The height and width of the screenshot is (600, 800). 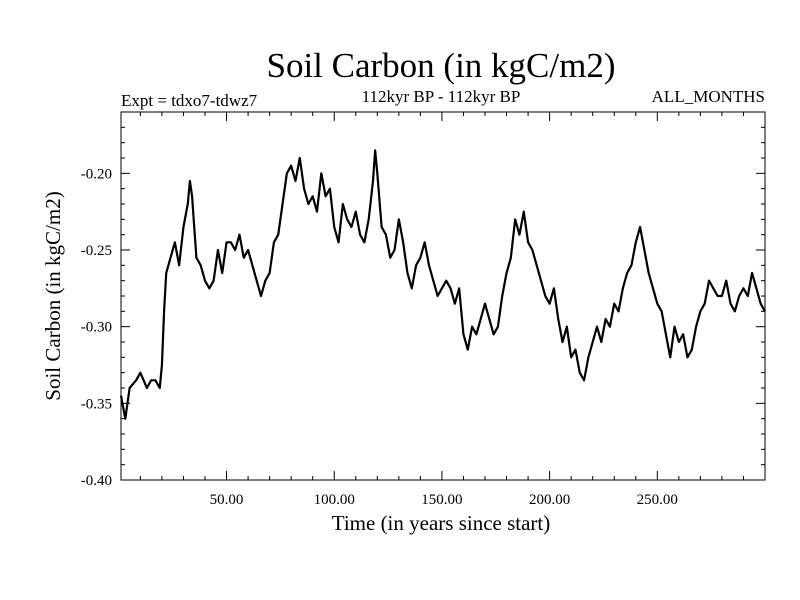 I want to click on x-tick-label: 250.00, so click(x=657, y=500).